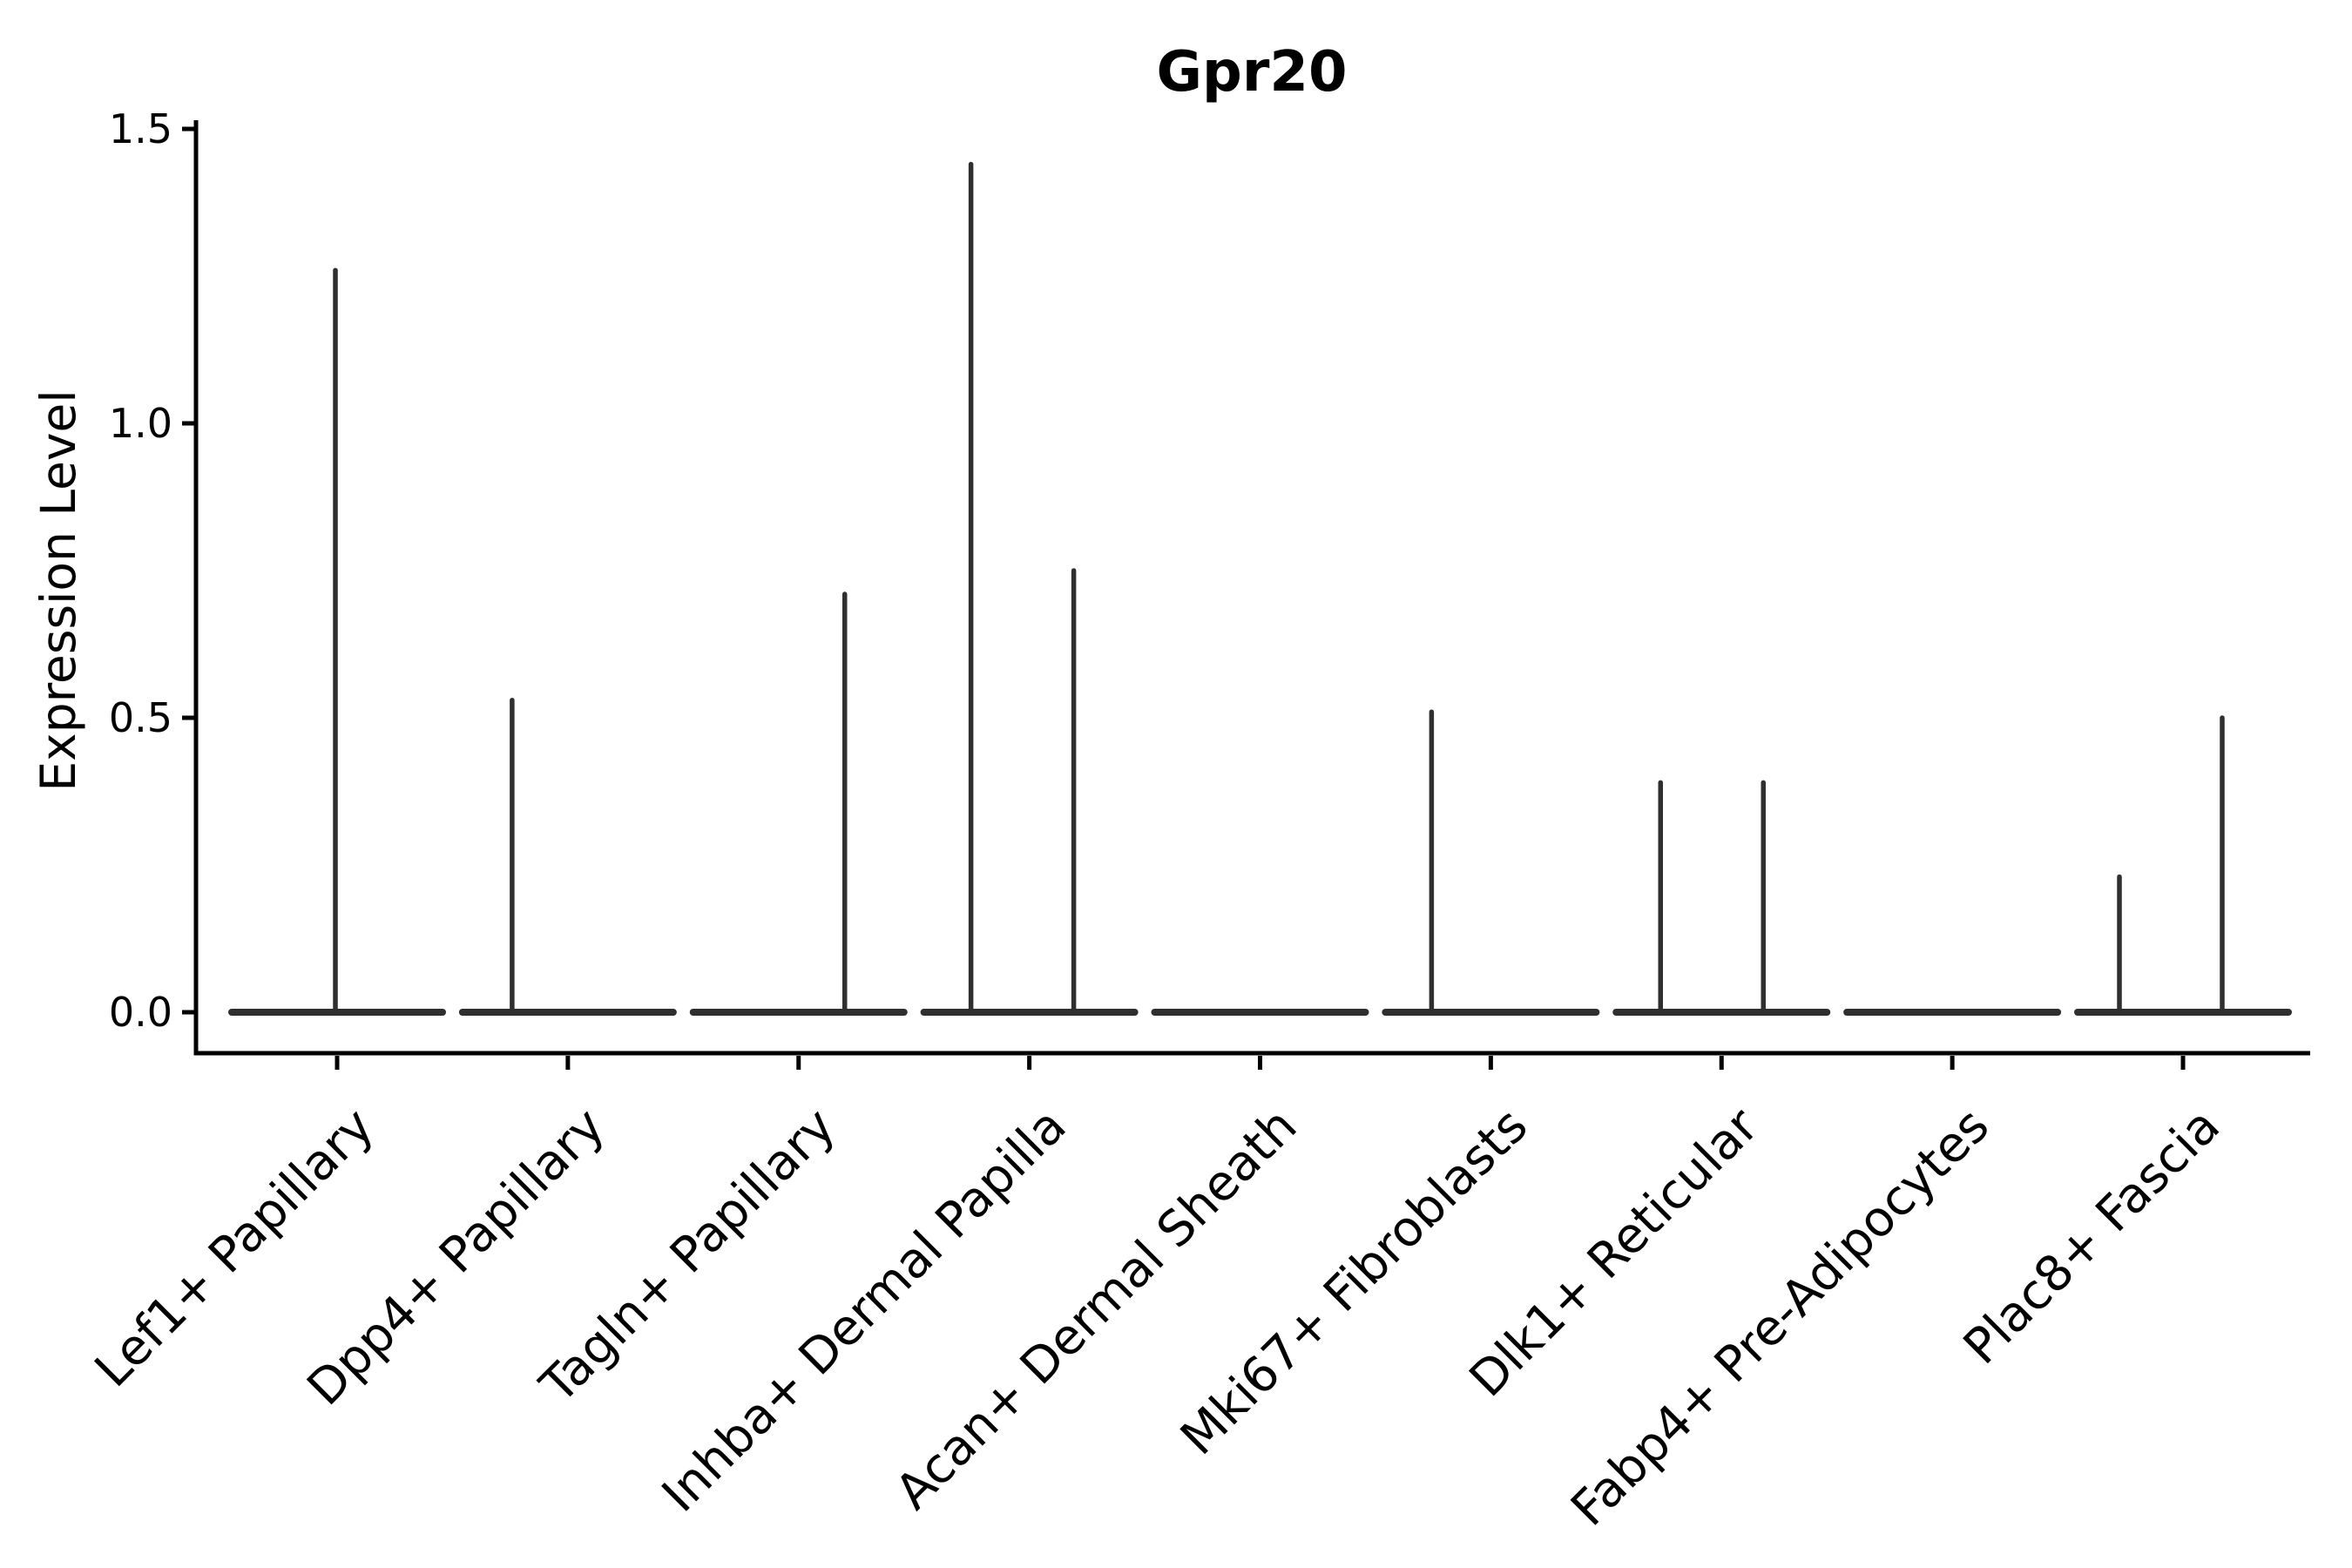 The image size is (2352, 1568). What do you see at coordinates (140, 717) in the screenshot?
I see `y-tick-label: 0.5` at bounding box center [140, 717].